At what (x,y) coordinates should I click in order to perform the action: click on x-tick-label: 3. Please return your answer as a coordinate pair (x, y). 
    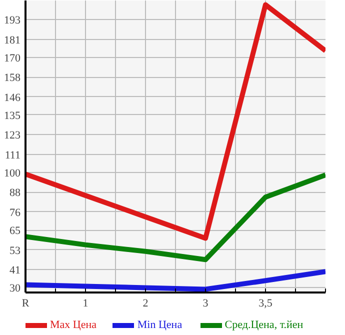
    Looking at the image, I should click on (205, 304).